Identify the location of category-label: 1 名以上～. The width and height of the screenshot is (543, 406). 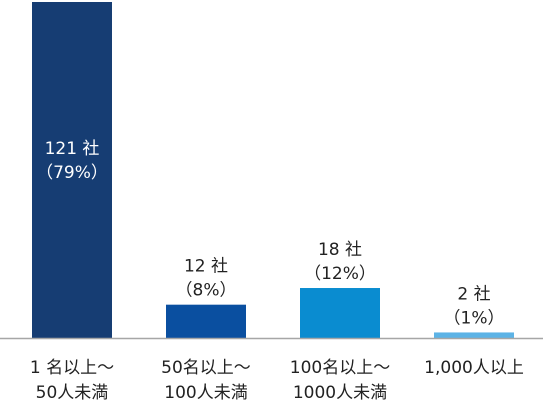
(72, 368).